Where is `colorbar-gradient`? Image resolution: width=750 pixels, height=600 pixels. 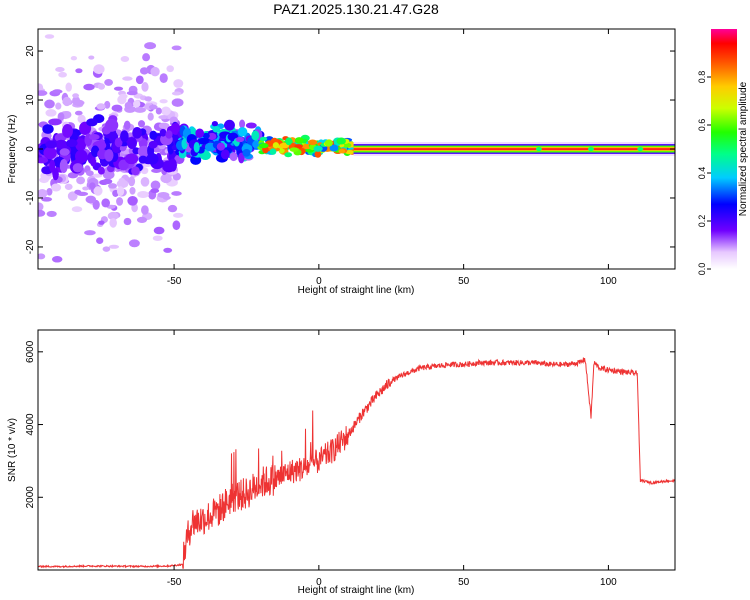 colorbar-gradient is located at coordinates (724, 149).